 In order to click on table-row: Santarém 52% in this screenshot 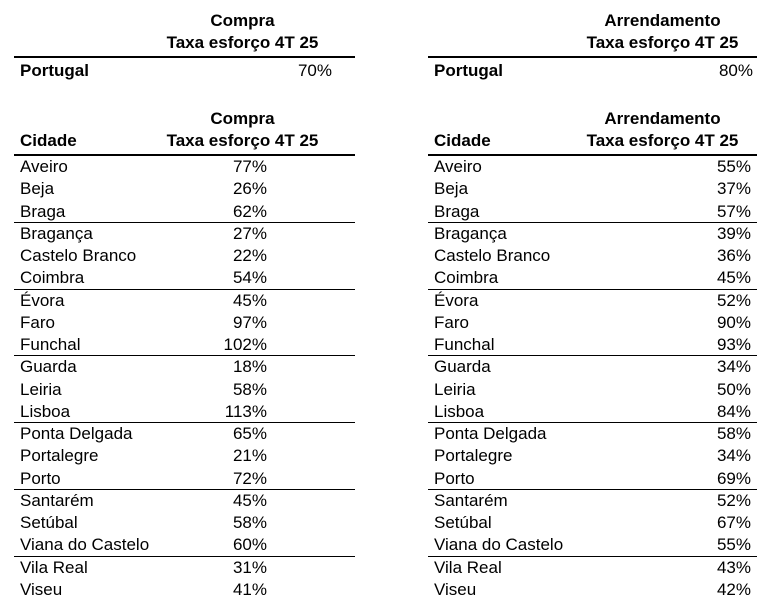, I will do `click(592, 501)`.